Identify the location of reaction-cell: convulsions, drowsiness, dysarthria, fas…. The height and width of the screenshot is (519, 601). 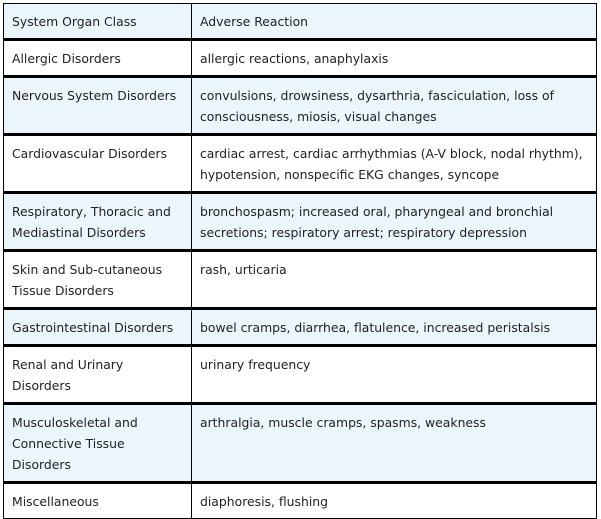
(394, 105).